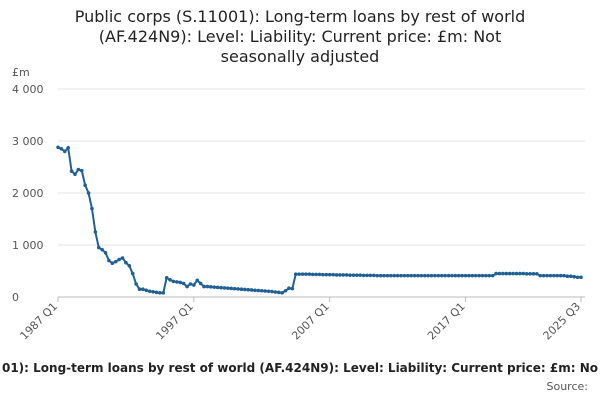 This screenshot has height=400, width=600. I want to click on y-tick-label: 2 000, so click(28, 193).